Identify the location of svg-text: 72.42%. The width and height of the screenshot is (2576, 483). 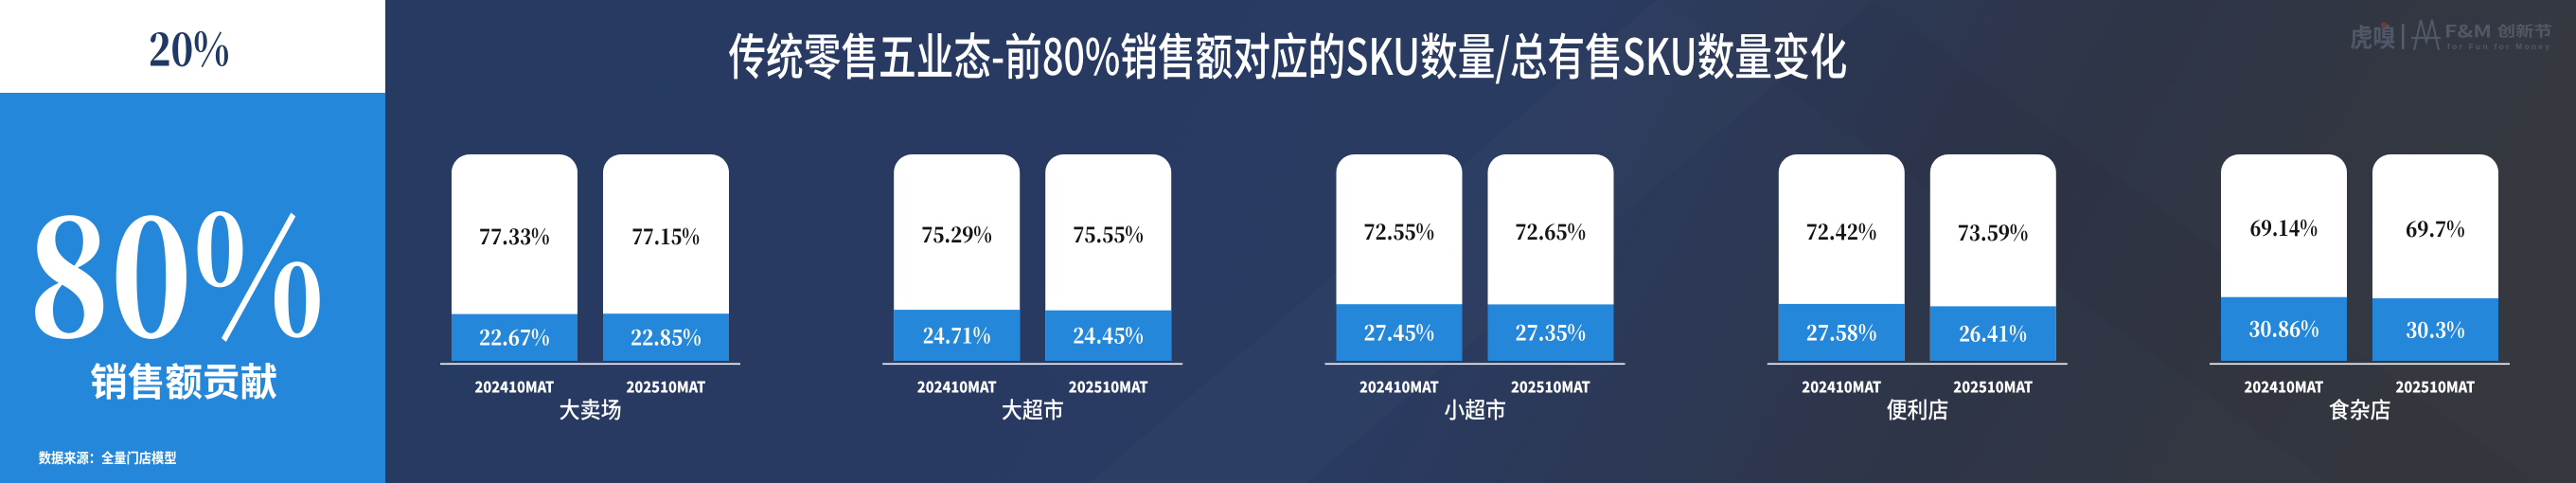
(1842, 230).